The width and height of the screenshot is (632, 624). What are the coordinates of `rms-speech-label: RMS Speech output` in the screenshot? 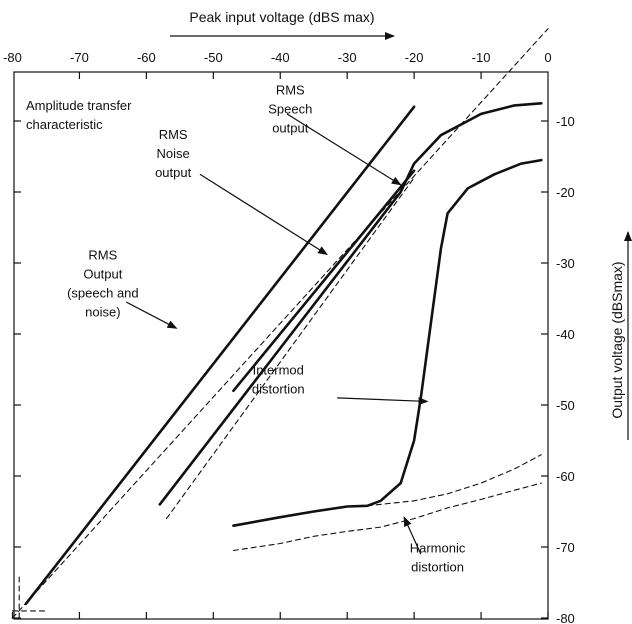 It's located at (290, 109).